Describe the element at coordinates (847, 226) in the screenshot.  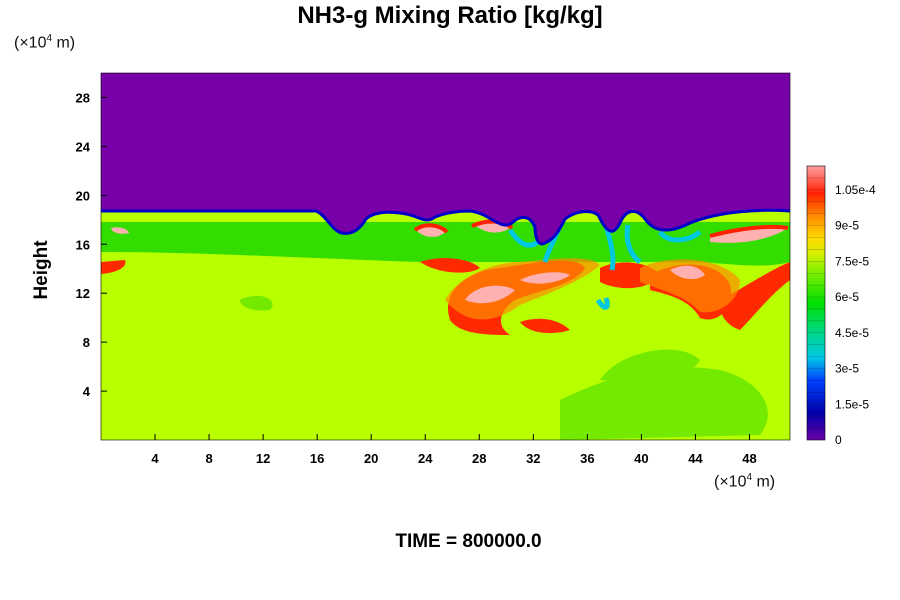
I see `colorbar-tick-label: 9e-5` at that location.